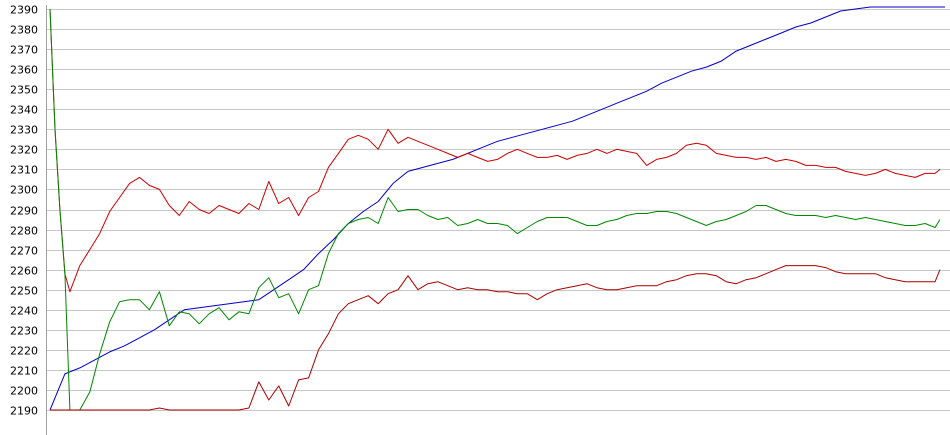  Describe the element at coordinates (24, 411) in the screenshot. I see `y-tick-label: 2190` at that location.